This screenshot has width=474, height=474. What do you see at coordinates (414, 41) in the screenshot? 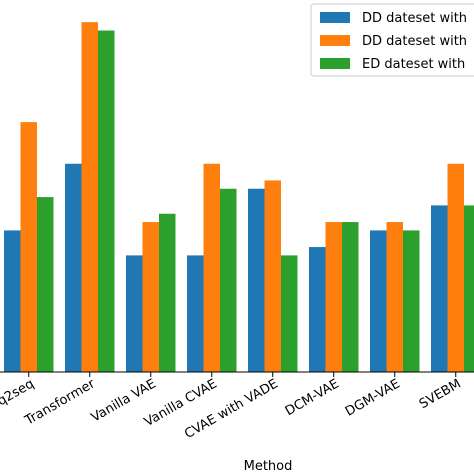
I see `legend-label-2: DD dateset with` at bounding box center [414, 41].